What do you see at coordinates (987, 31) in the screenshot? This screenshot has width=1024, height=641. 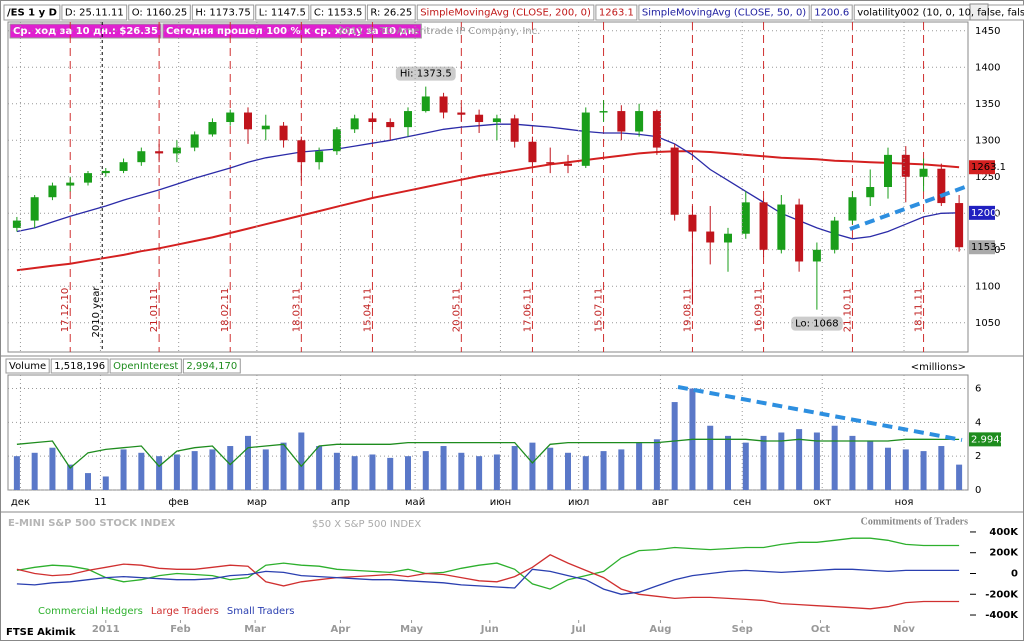 I see `y-tick-label: 1450` at bounding box center [987, 31].